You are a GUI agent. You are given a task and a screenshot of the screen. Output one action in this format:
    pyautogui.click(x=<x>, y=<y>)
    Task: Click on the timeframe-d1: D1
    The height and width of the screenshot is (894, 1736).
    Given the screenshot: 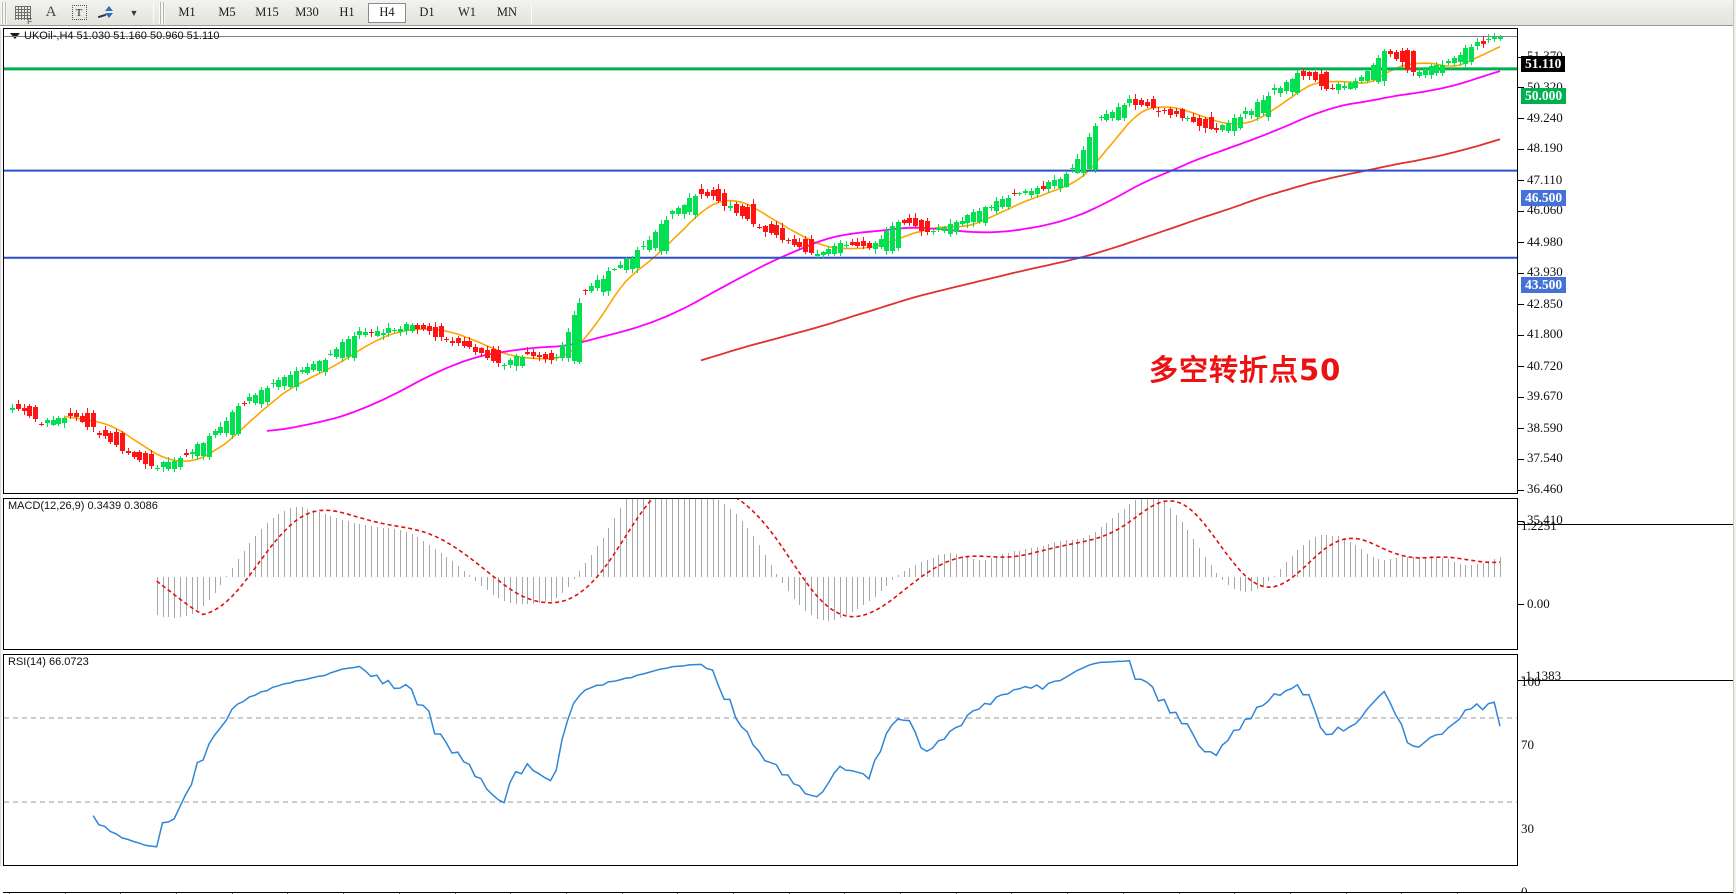 What is the action you would take?
    pyautogui.click(x=427, y=12)
    